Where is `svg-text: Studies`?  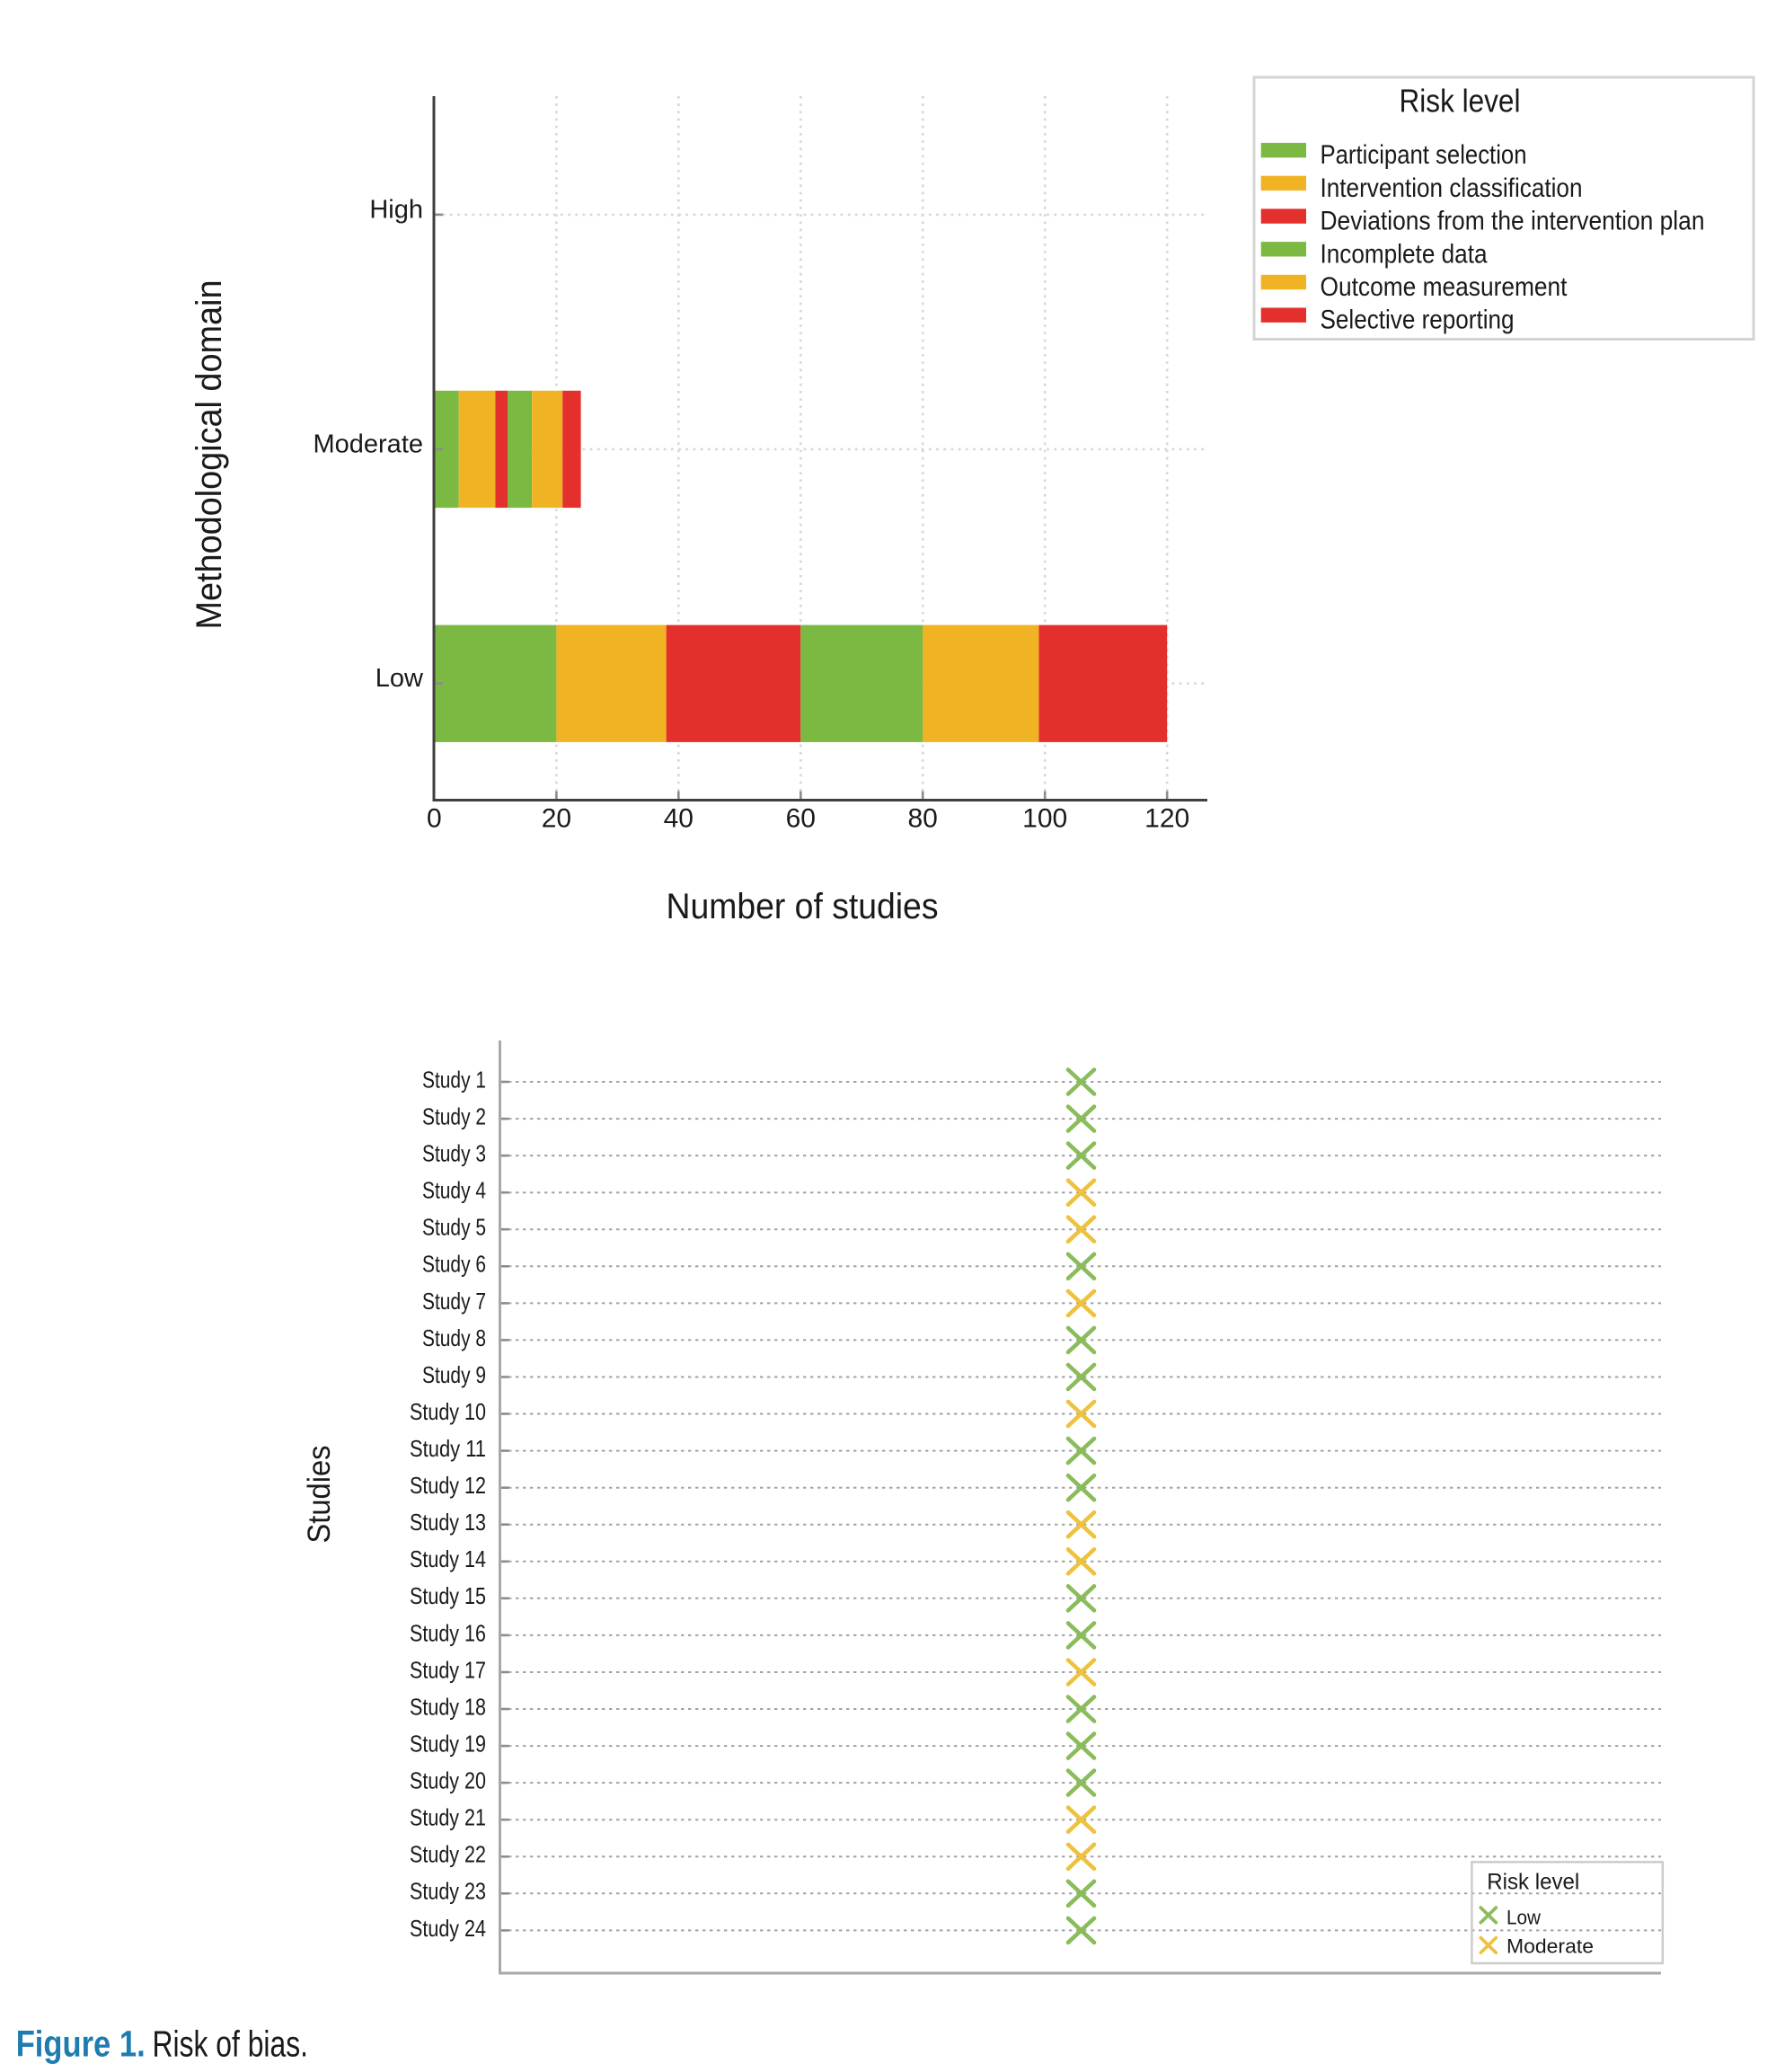 svg-text: Studies is located at coordinates (319, 1495).